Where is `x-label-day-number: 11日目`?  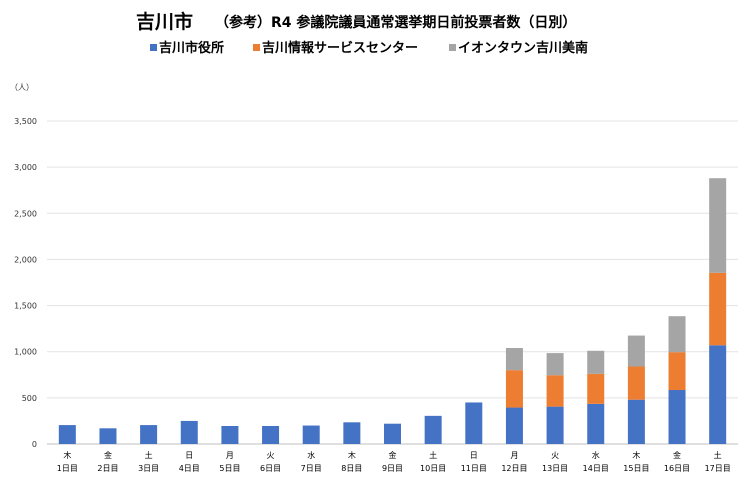
x-label-day-number: 11日目 is located at coordinates (474, 468).